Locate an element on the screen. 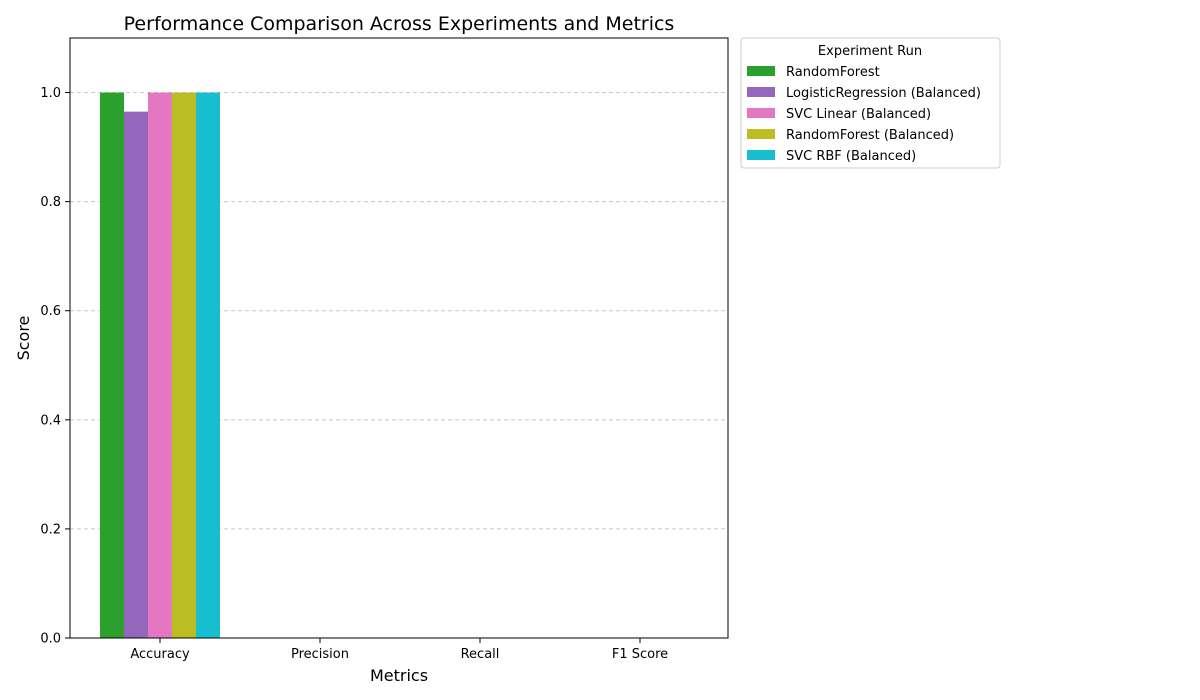 Image resolution: width=1200 pixels, height=700 pixels. x-axis-label: Metrics is located at coordinates (399, 675).